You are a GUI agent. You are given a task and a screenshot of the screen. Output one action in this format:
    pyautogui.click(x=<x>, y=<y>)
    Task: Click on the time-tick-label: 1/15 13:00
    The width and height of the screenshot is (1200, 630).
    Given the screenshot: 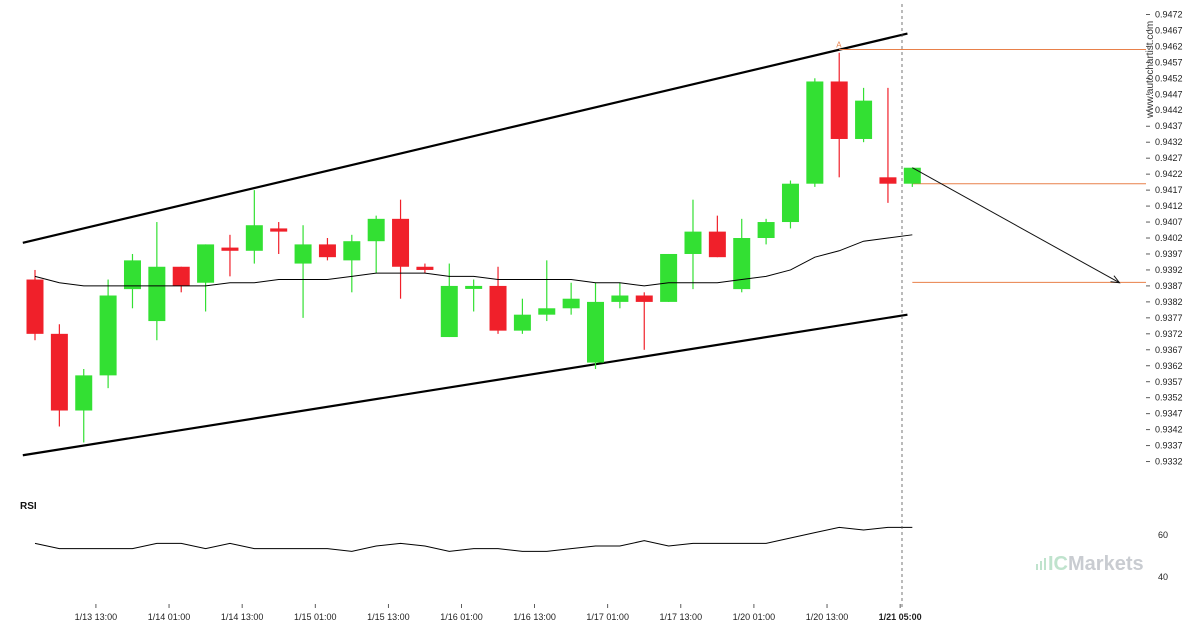 What is the action you would take?
    pyautogui.click(x=388, y=617)
    